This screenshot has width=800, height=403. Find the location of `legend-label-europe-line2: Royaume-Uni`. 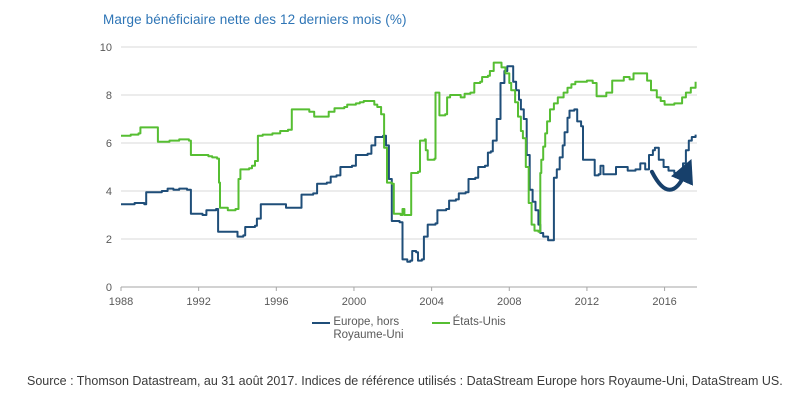

legend-label-europe-line2: Royaume-Uni is located at coordinates (368, 335).